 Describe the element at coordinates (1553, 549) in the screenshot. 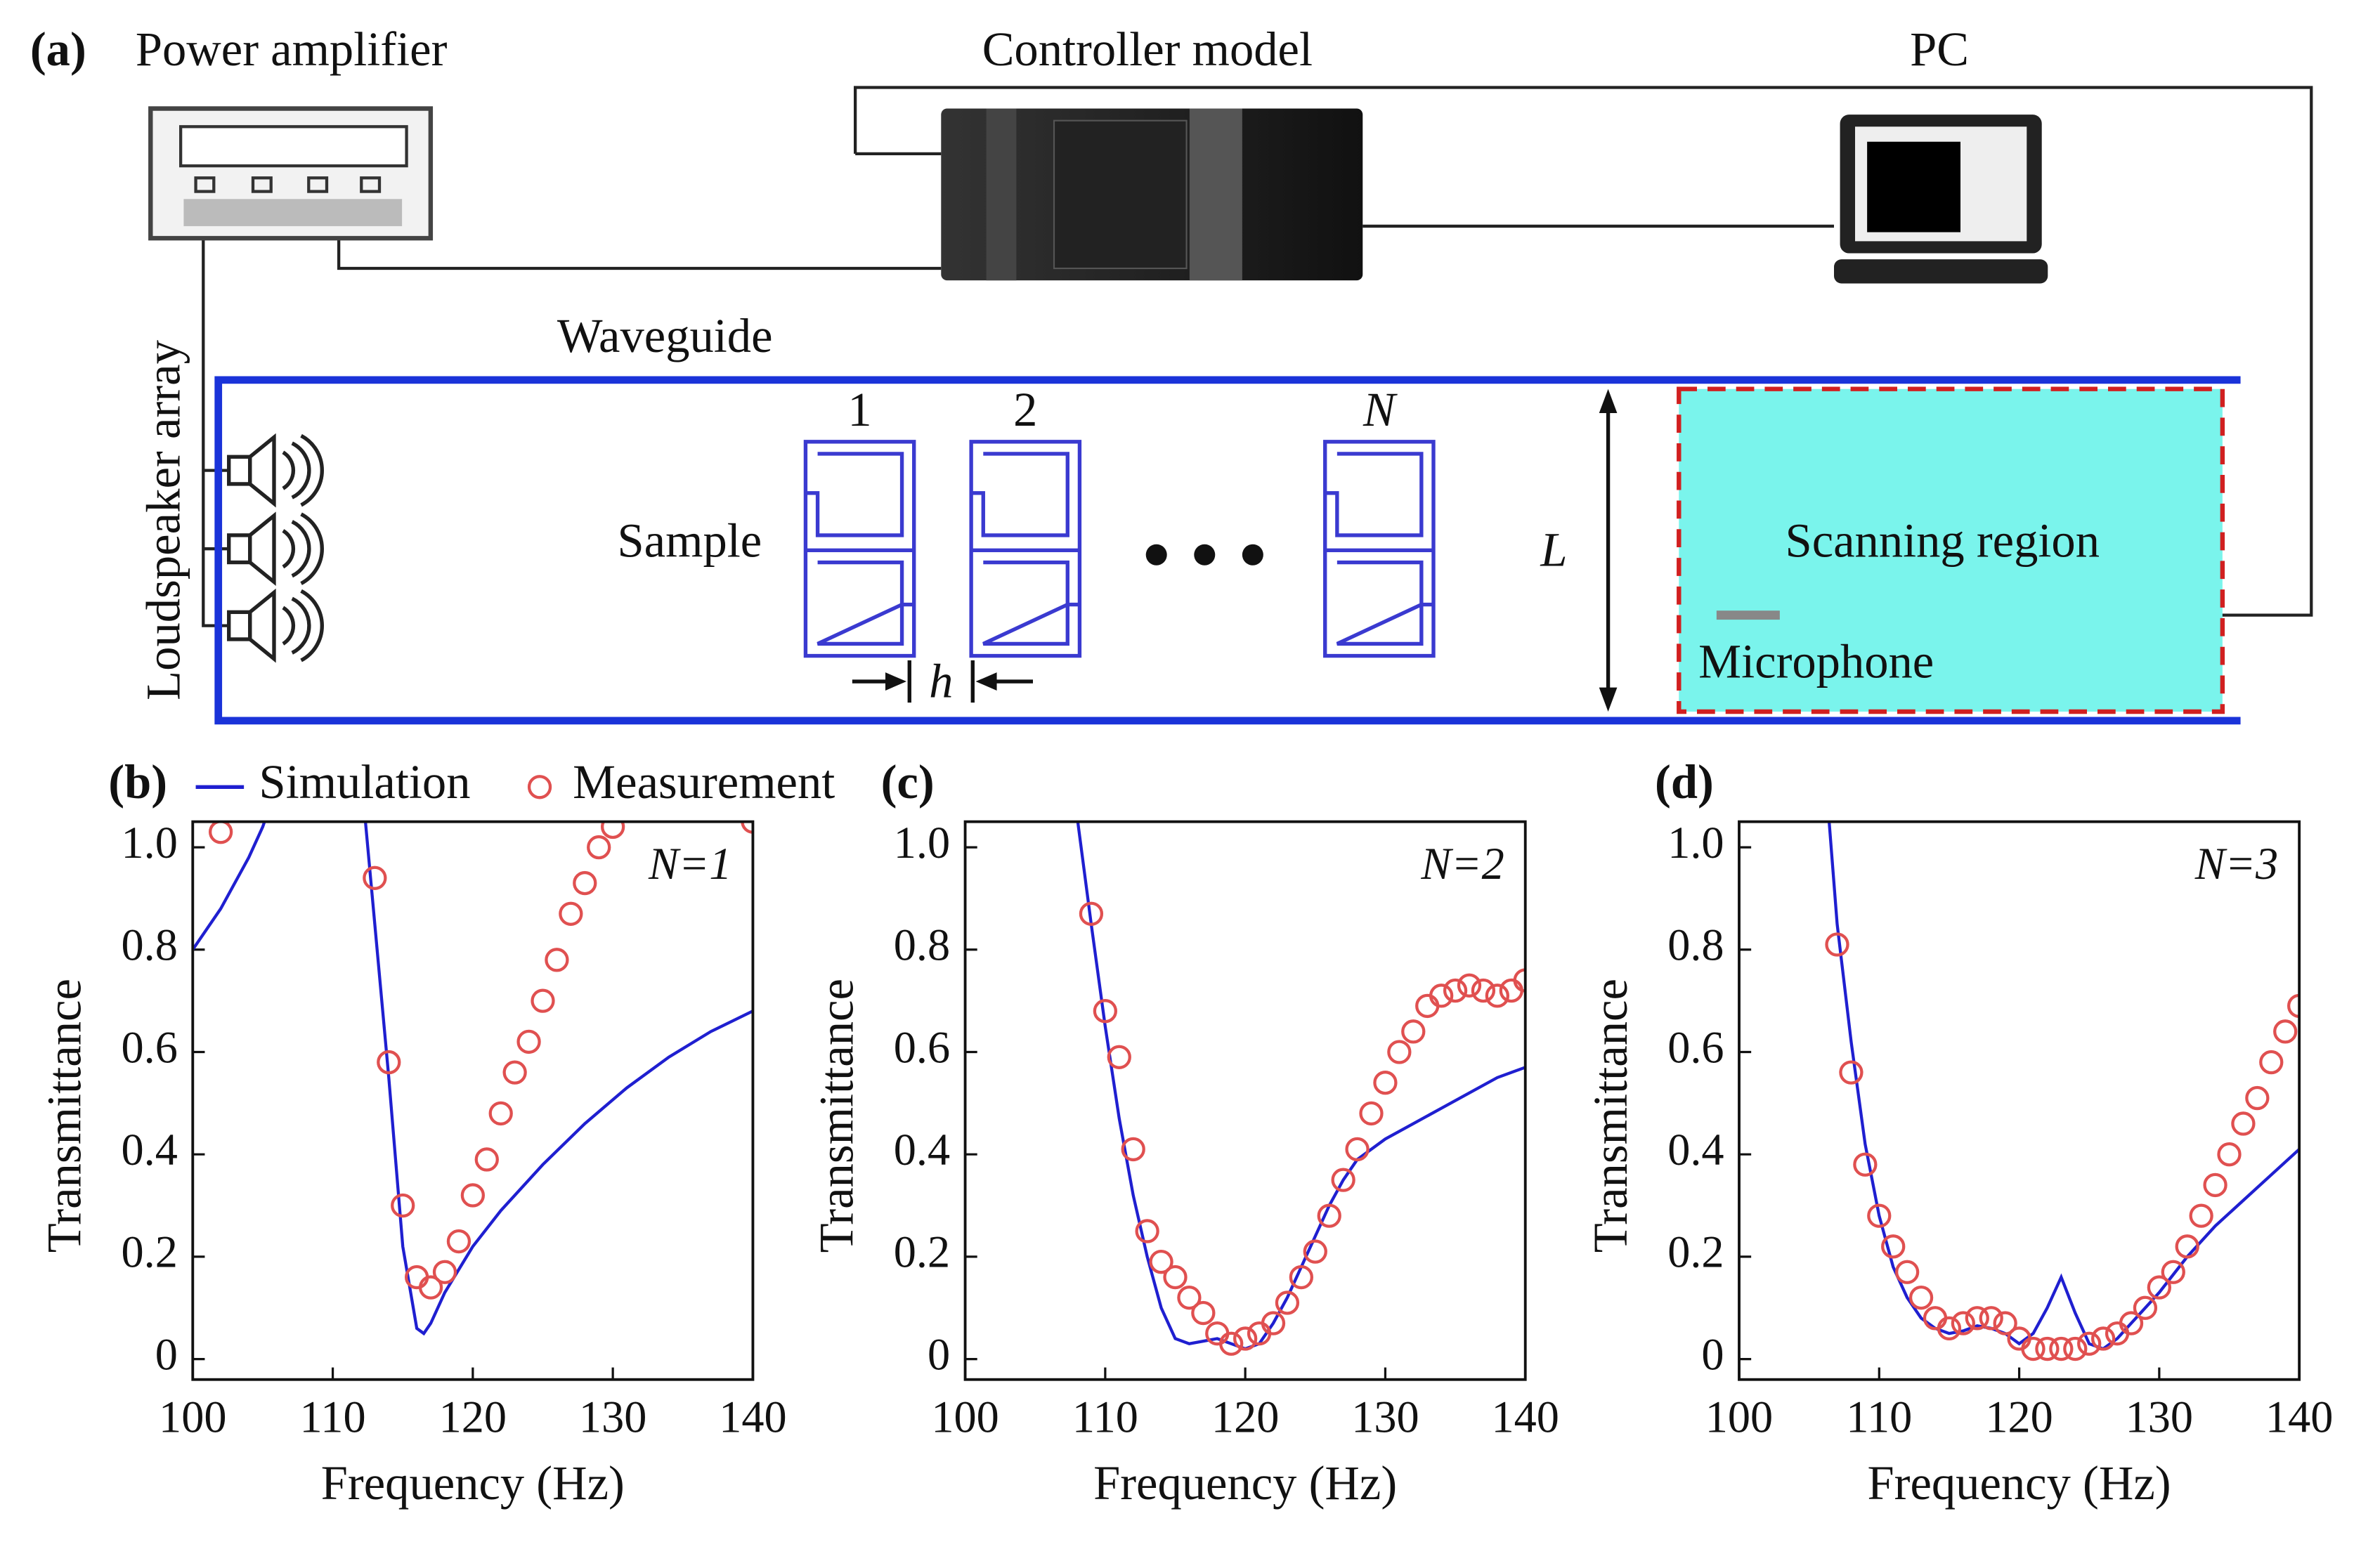

I see `dimension-label: L` at that location.